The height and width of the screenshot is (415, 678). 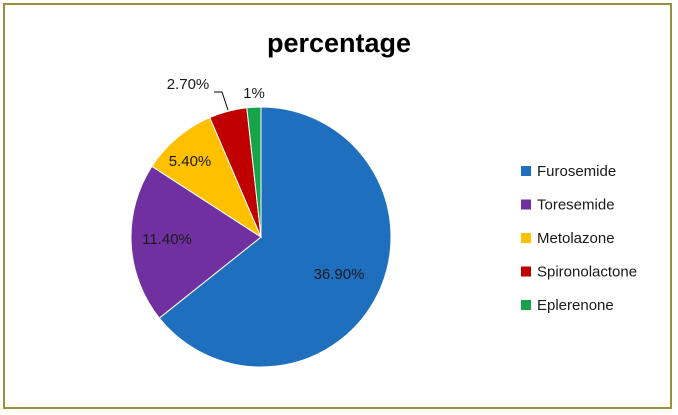 I want to click on data-label-eplerenone: 1%, so click(x=254, y=93).